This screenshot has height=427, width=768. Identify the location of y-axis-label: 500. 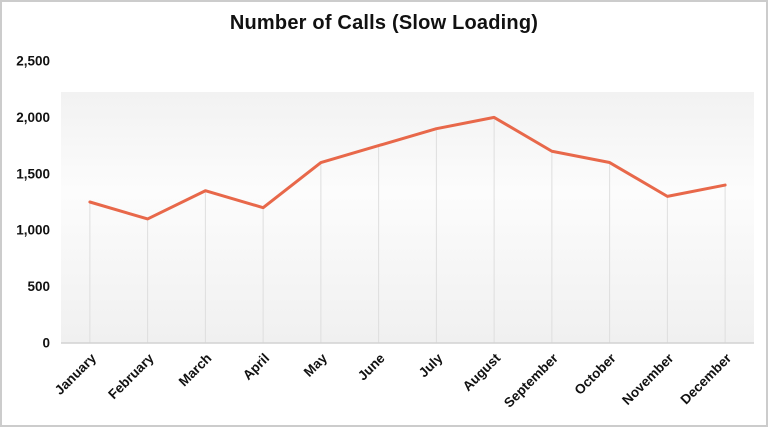
(38, 286).